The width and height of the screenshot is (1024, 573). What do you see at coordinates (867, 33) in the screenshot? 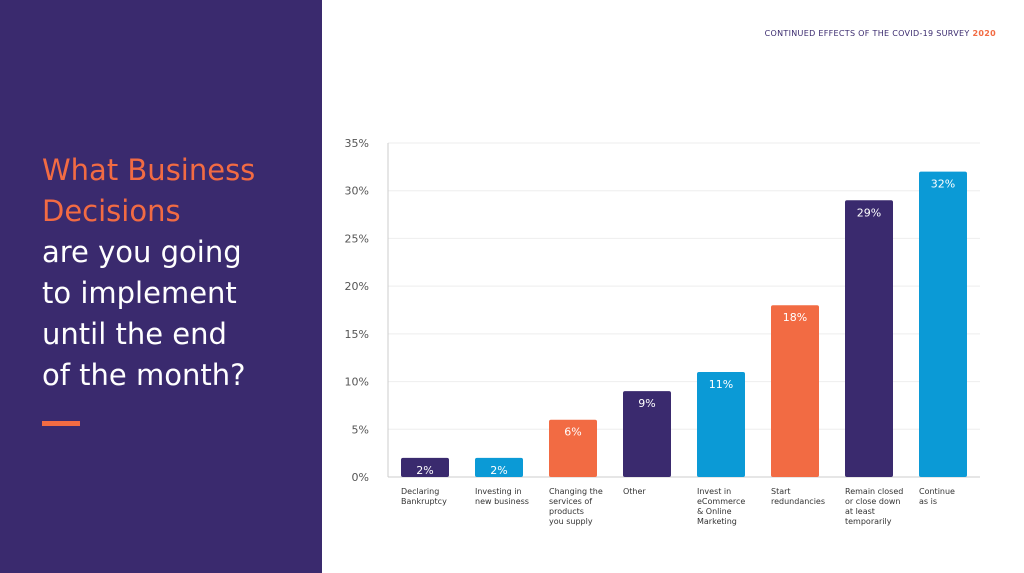
I see `header-text: CONTINUED EFFECTS OF THE COVID-19 SURVEY` at bounding box center [867, 33].